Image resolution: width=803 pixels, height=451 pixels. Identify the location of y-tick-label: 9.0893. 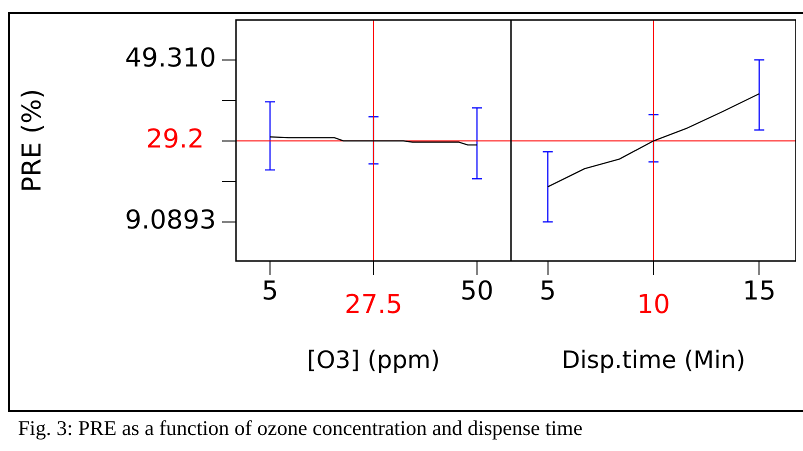
(170, 221).